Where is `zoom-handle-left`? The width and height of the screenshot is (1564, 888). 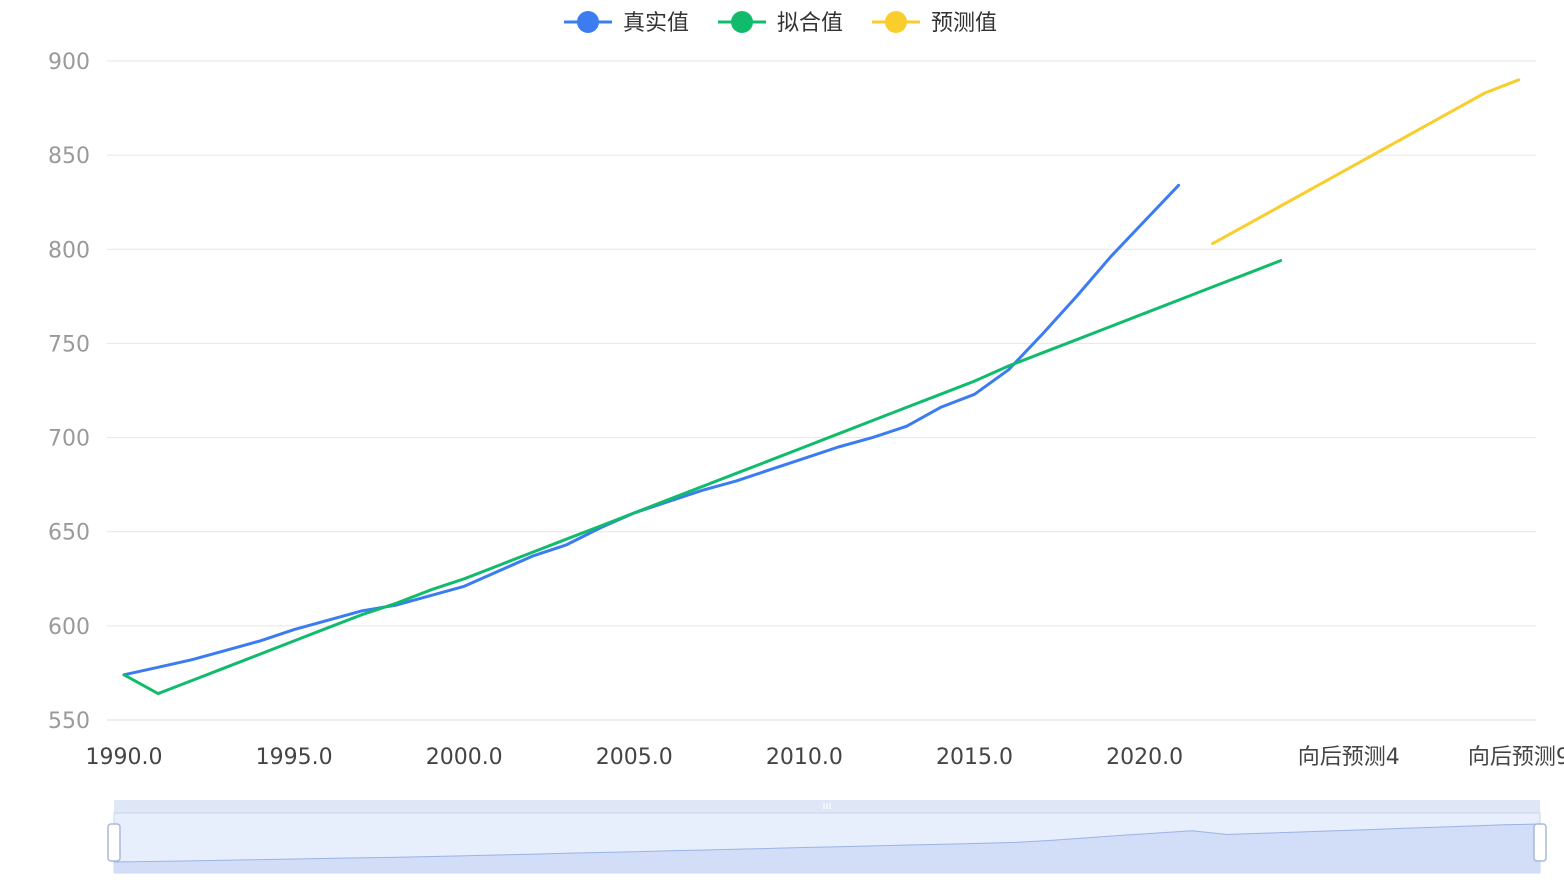 zoom-handle-left is located at coordinates (114, 842).